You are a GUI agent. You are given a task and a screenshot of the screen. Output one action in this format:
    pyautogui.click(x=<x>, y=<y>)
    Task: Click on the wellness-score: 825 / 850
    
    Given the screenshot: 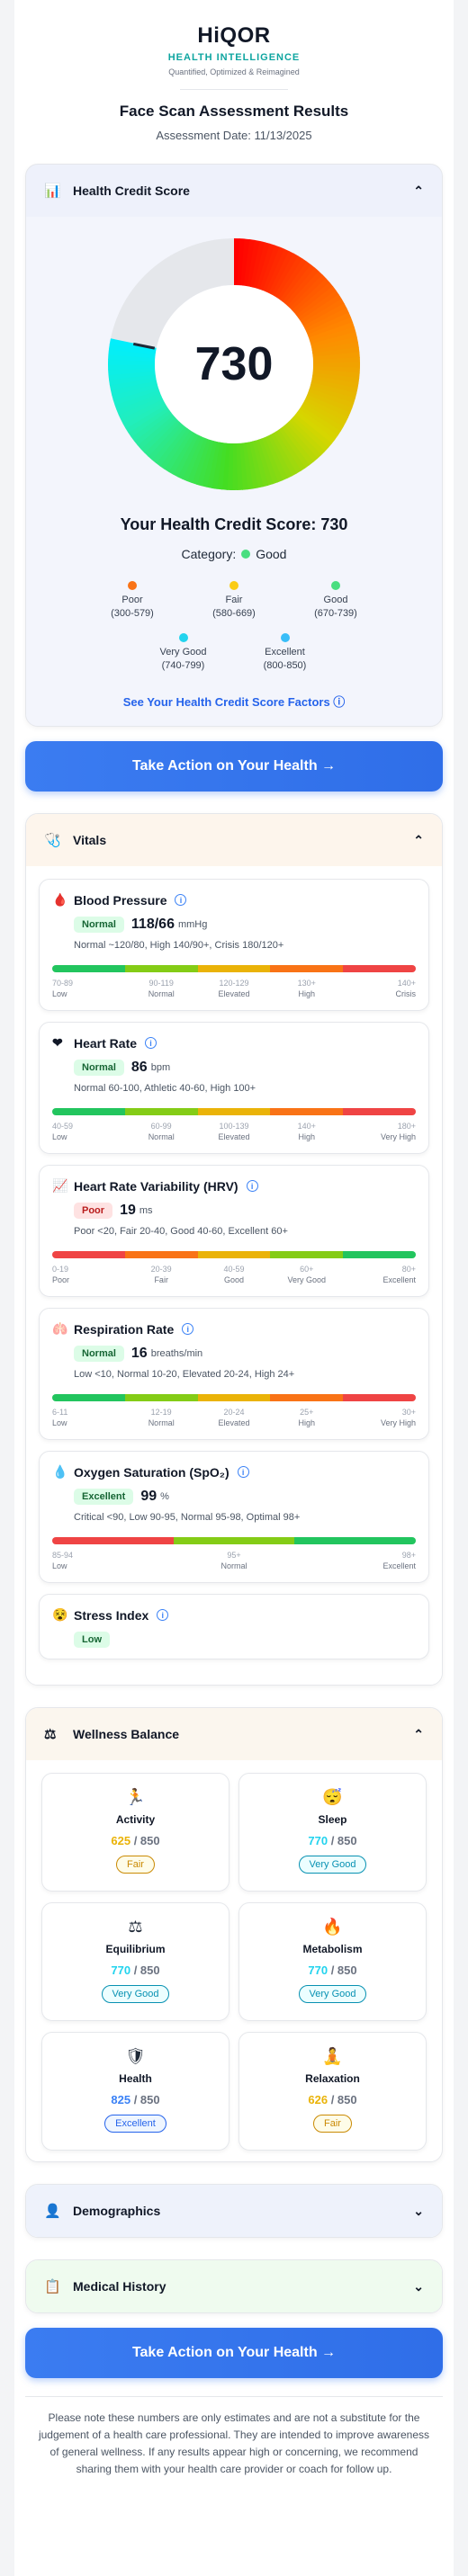 What is the action you would take?
    pyautogui.click(x=136, y=2099)
    